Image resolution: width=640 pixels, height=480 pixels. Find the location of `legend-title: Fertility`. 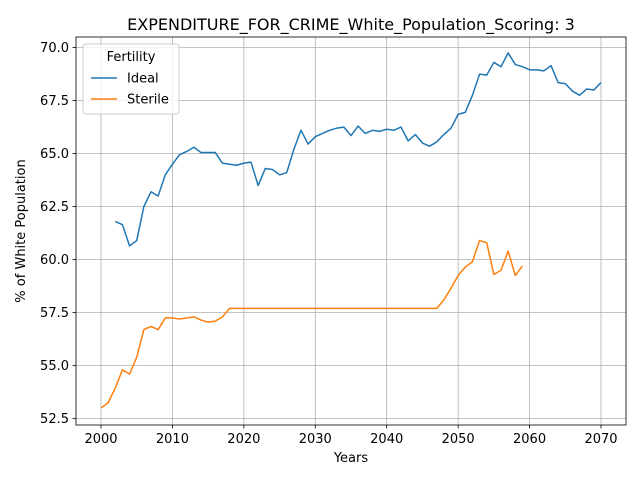

legend-title: Fertility is located at coordinates (131, 57).